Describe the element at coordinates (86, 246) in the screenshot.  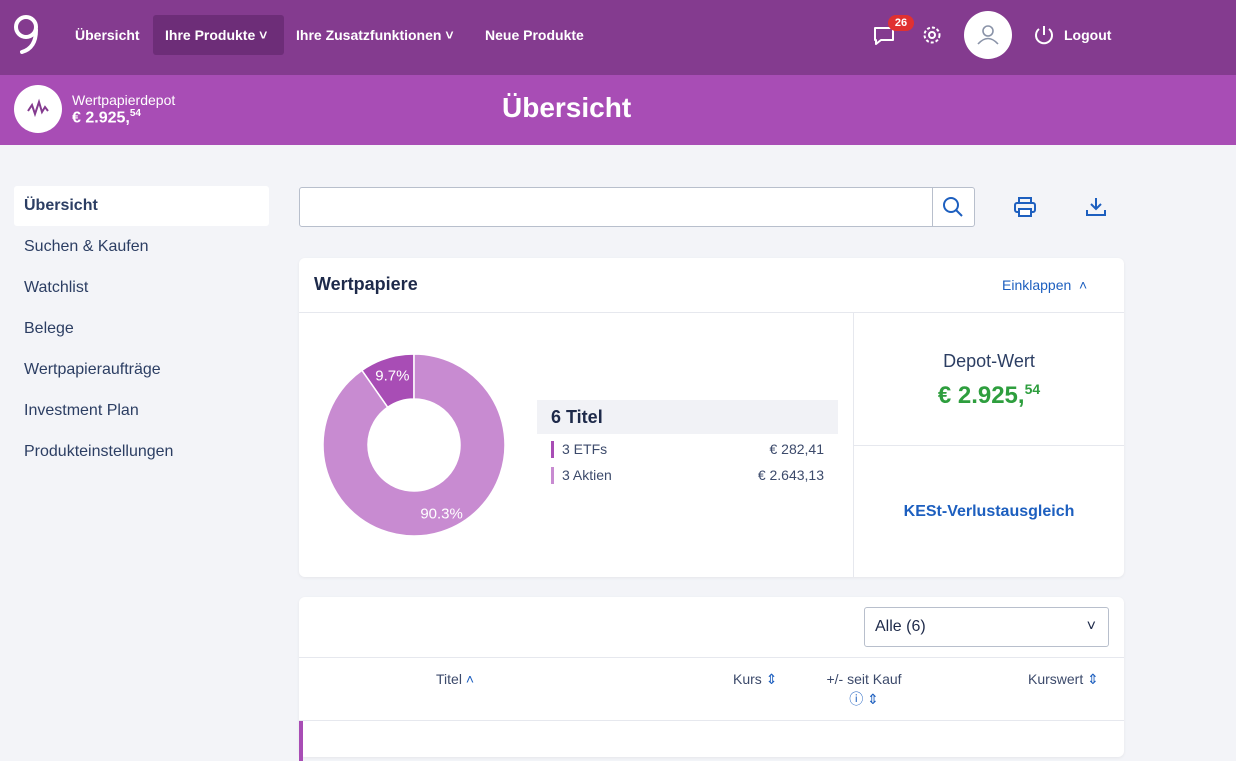
I see `sidebar-item: Suchen & Kaufen` at that location.